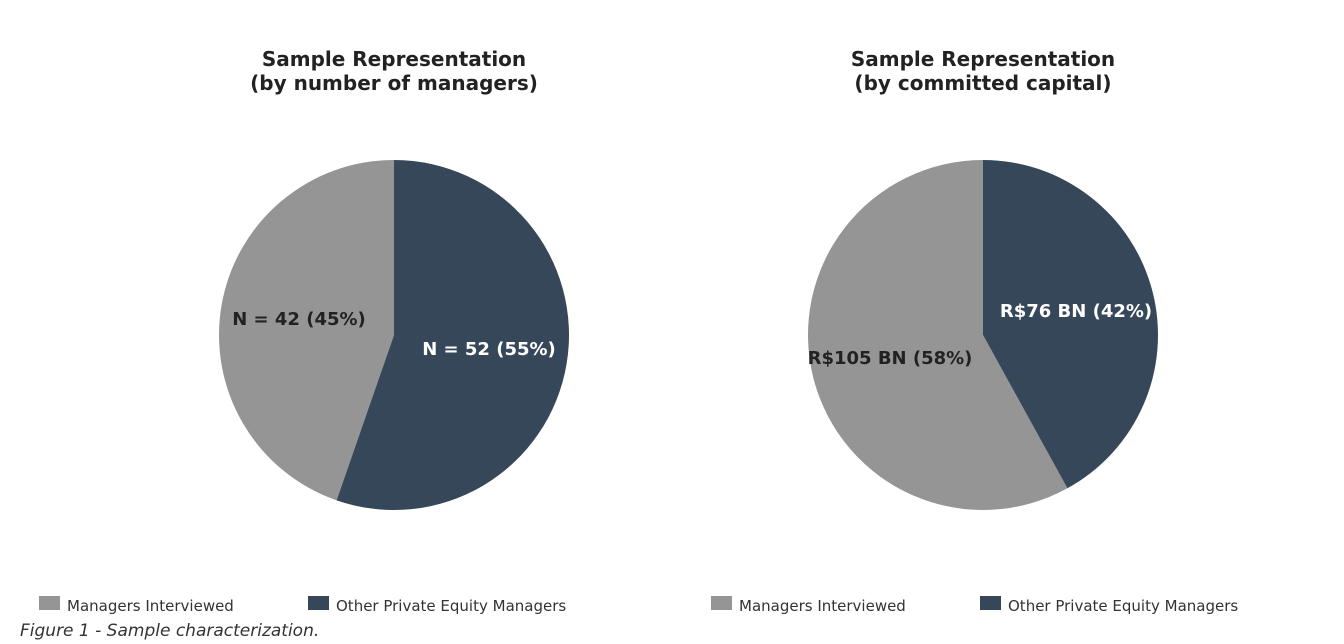  I want to click on slice-label-2: R$76 BN (42%), so click(1076, 311).